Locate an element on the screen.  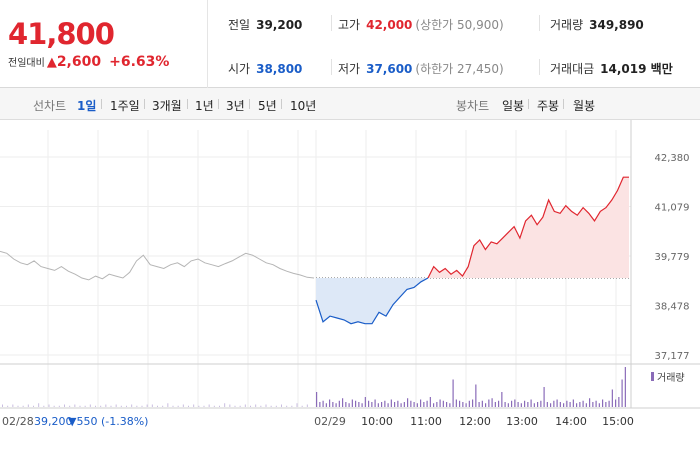
period-1w: 1주일 is located at coordinates (125, 106).